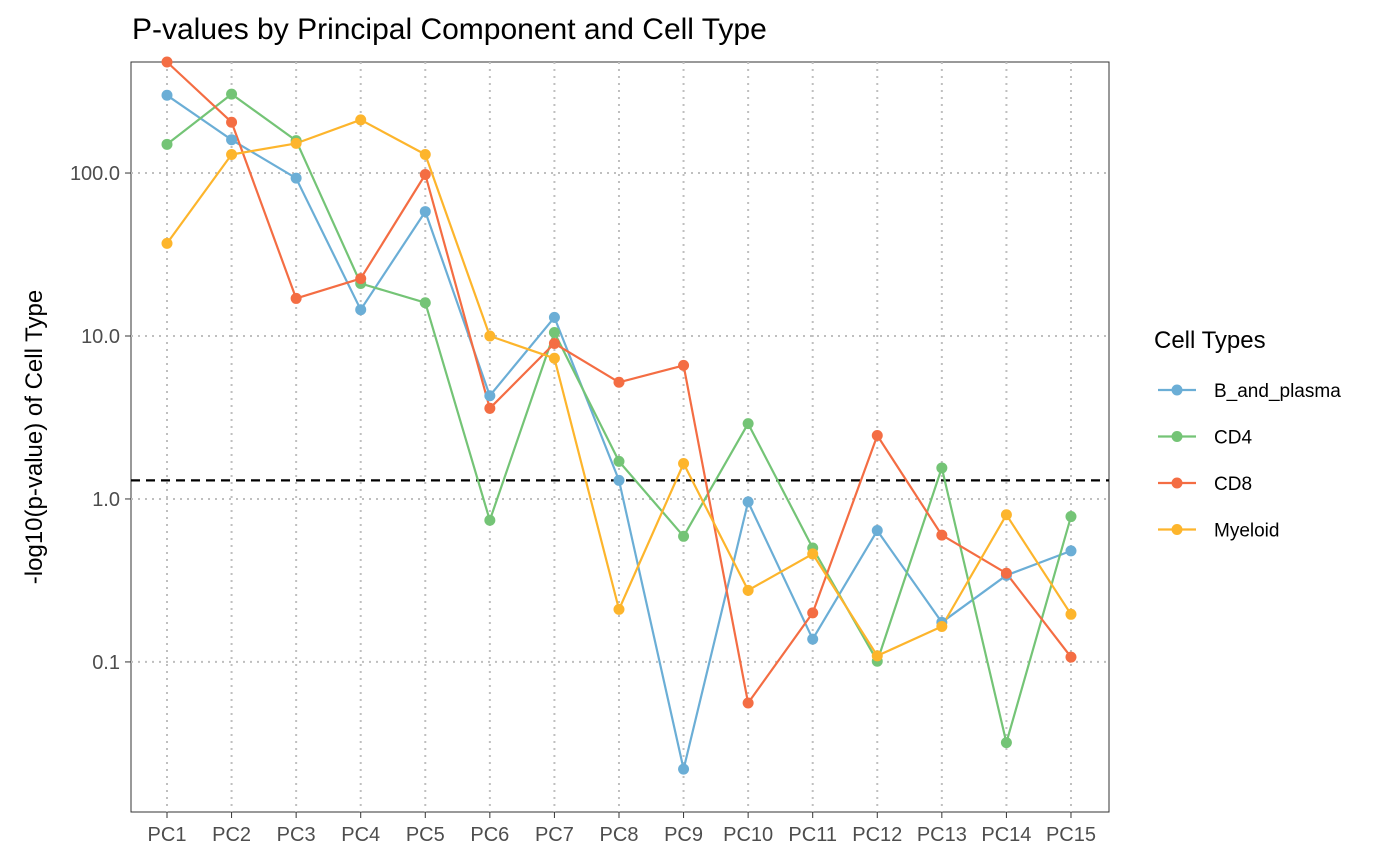  What do you see at coordinates (360, 835) in the screenshot?
I see `x-tick-label: PC4` at bounding box center [360, 835].